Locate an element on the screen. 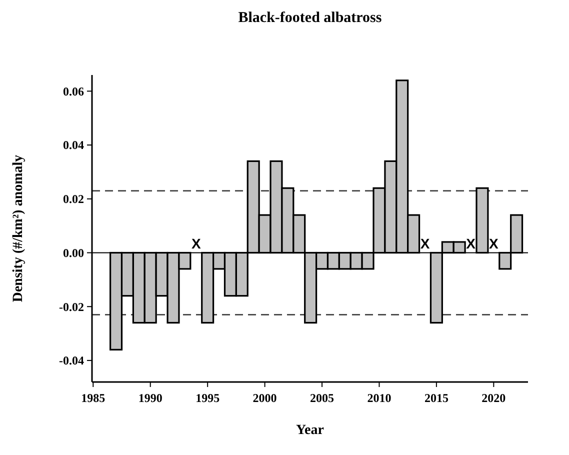 Image resolution: width=569 pixels, height=455 pixels. x-tick-label: 1995 is located at coordinates (208, 398).